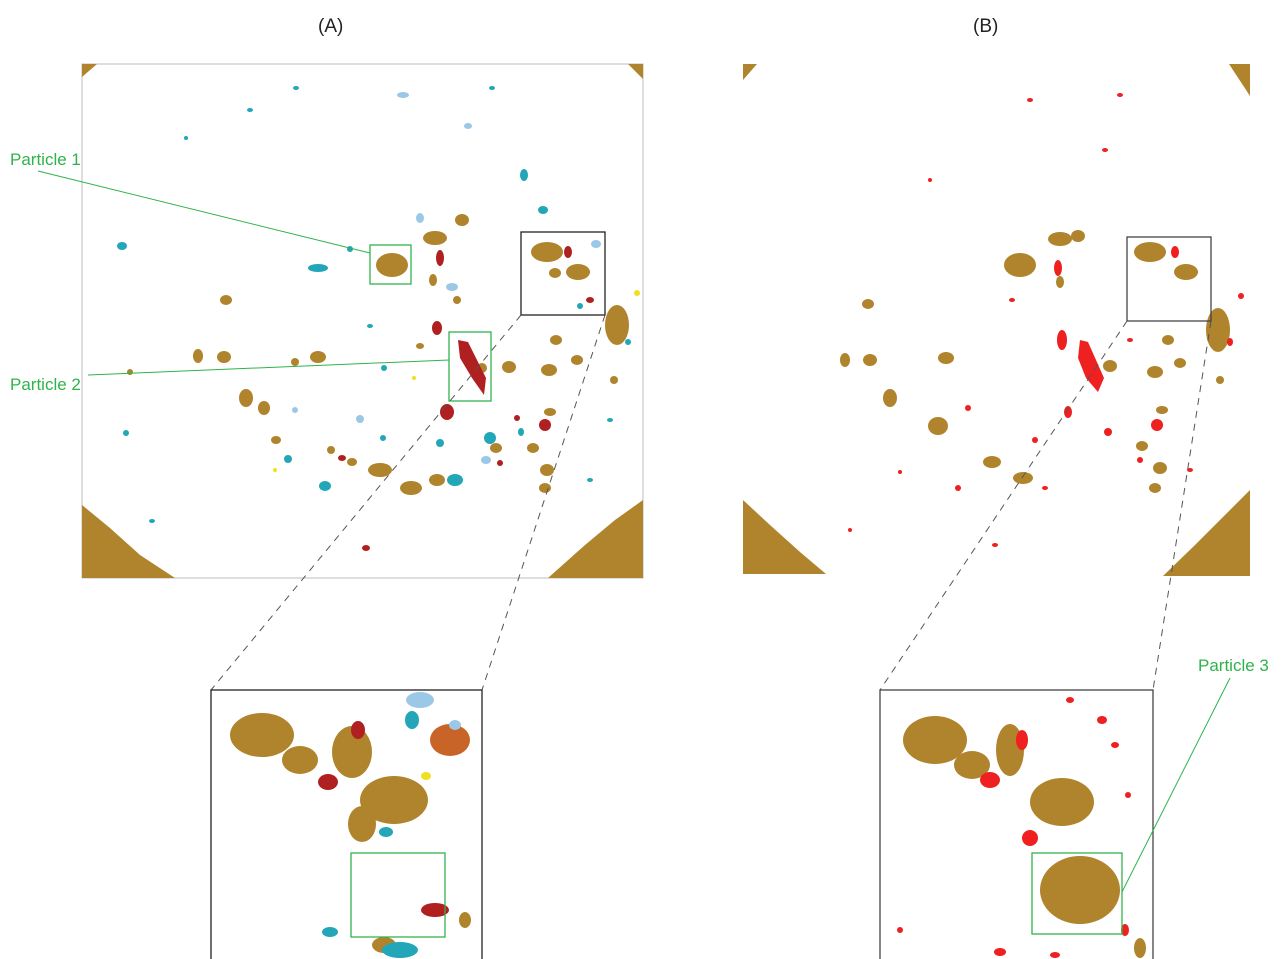  I want to click on light-blue-particles, so click(446, 278).